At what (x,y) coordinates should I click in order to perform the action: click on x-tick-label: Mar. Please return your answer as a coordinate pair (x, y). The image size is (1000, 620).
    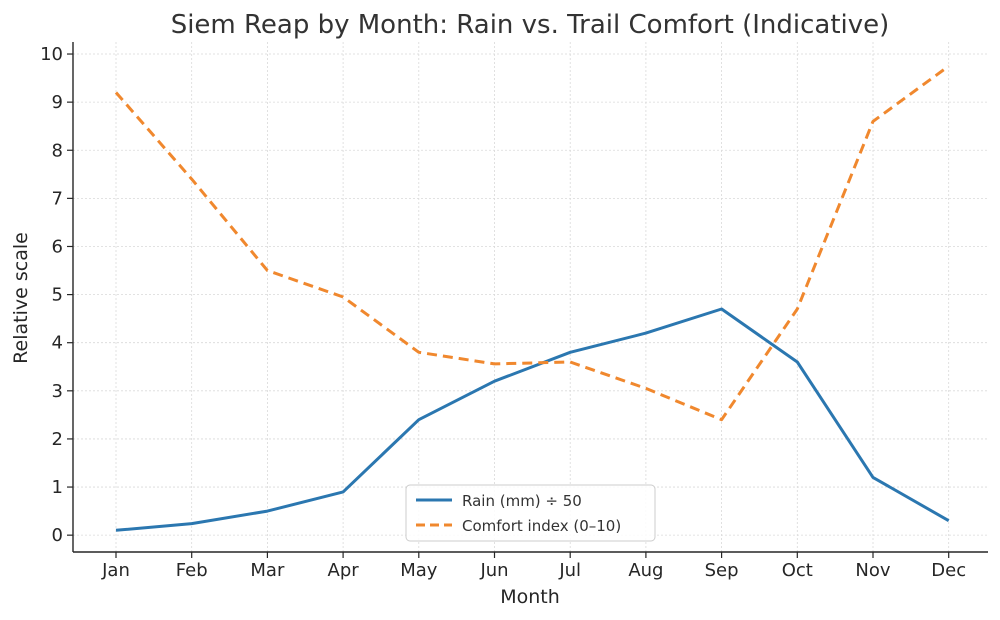
    Looking at the image, I should click on (267, 570).